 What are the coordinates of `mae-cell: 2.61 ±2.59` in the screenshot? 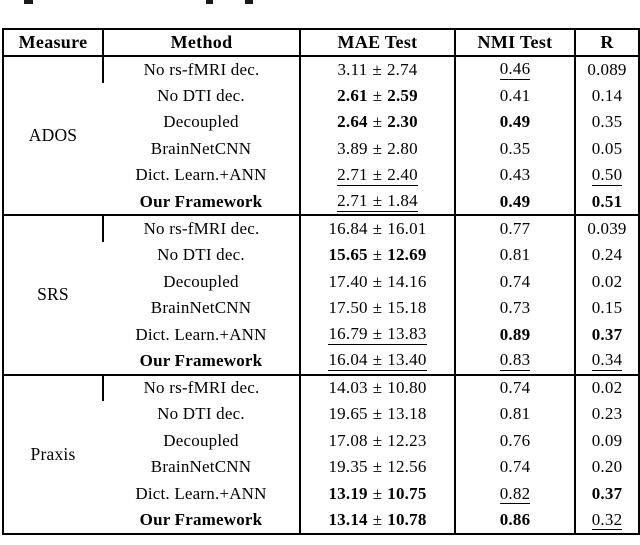 It's located at (377, 96).